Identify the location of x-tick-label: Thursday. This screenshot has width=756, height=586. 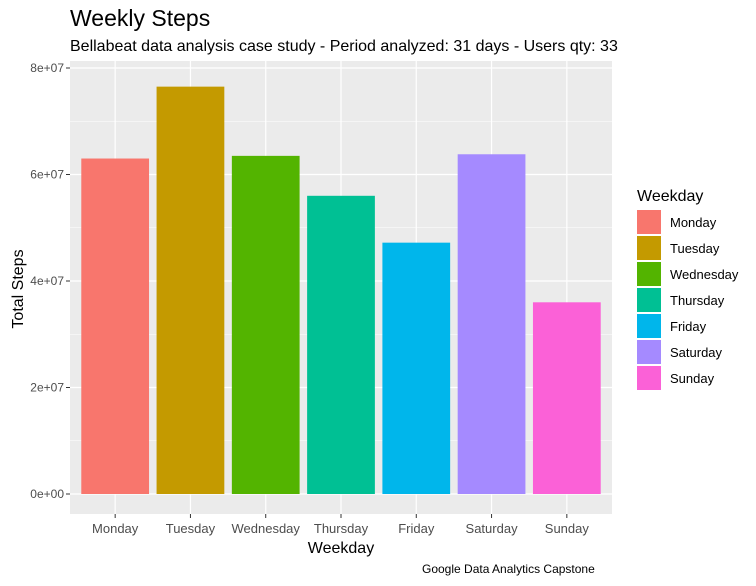
(341, 528).